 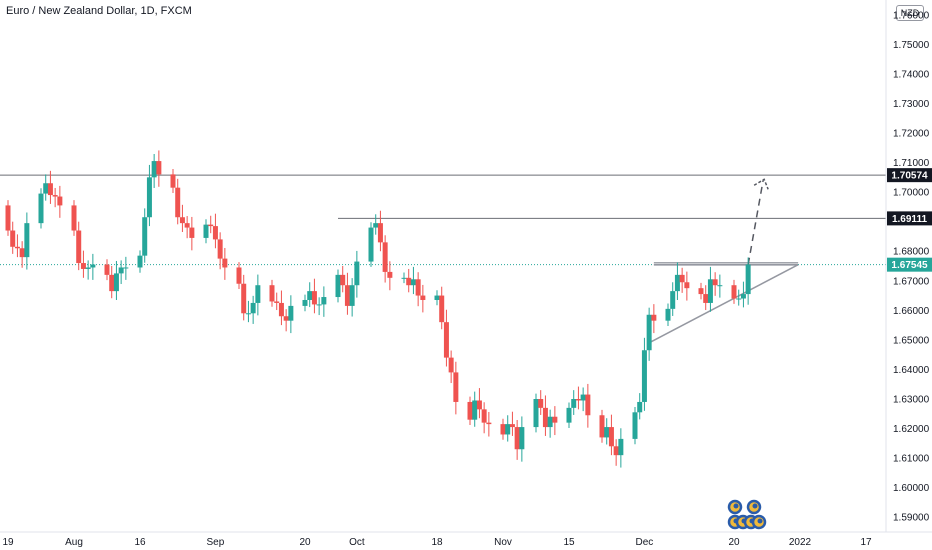 I want to click on y-tick-label: 1.65000, so click(x=911, y=340).